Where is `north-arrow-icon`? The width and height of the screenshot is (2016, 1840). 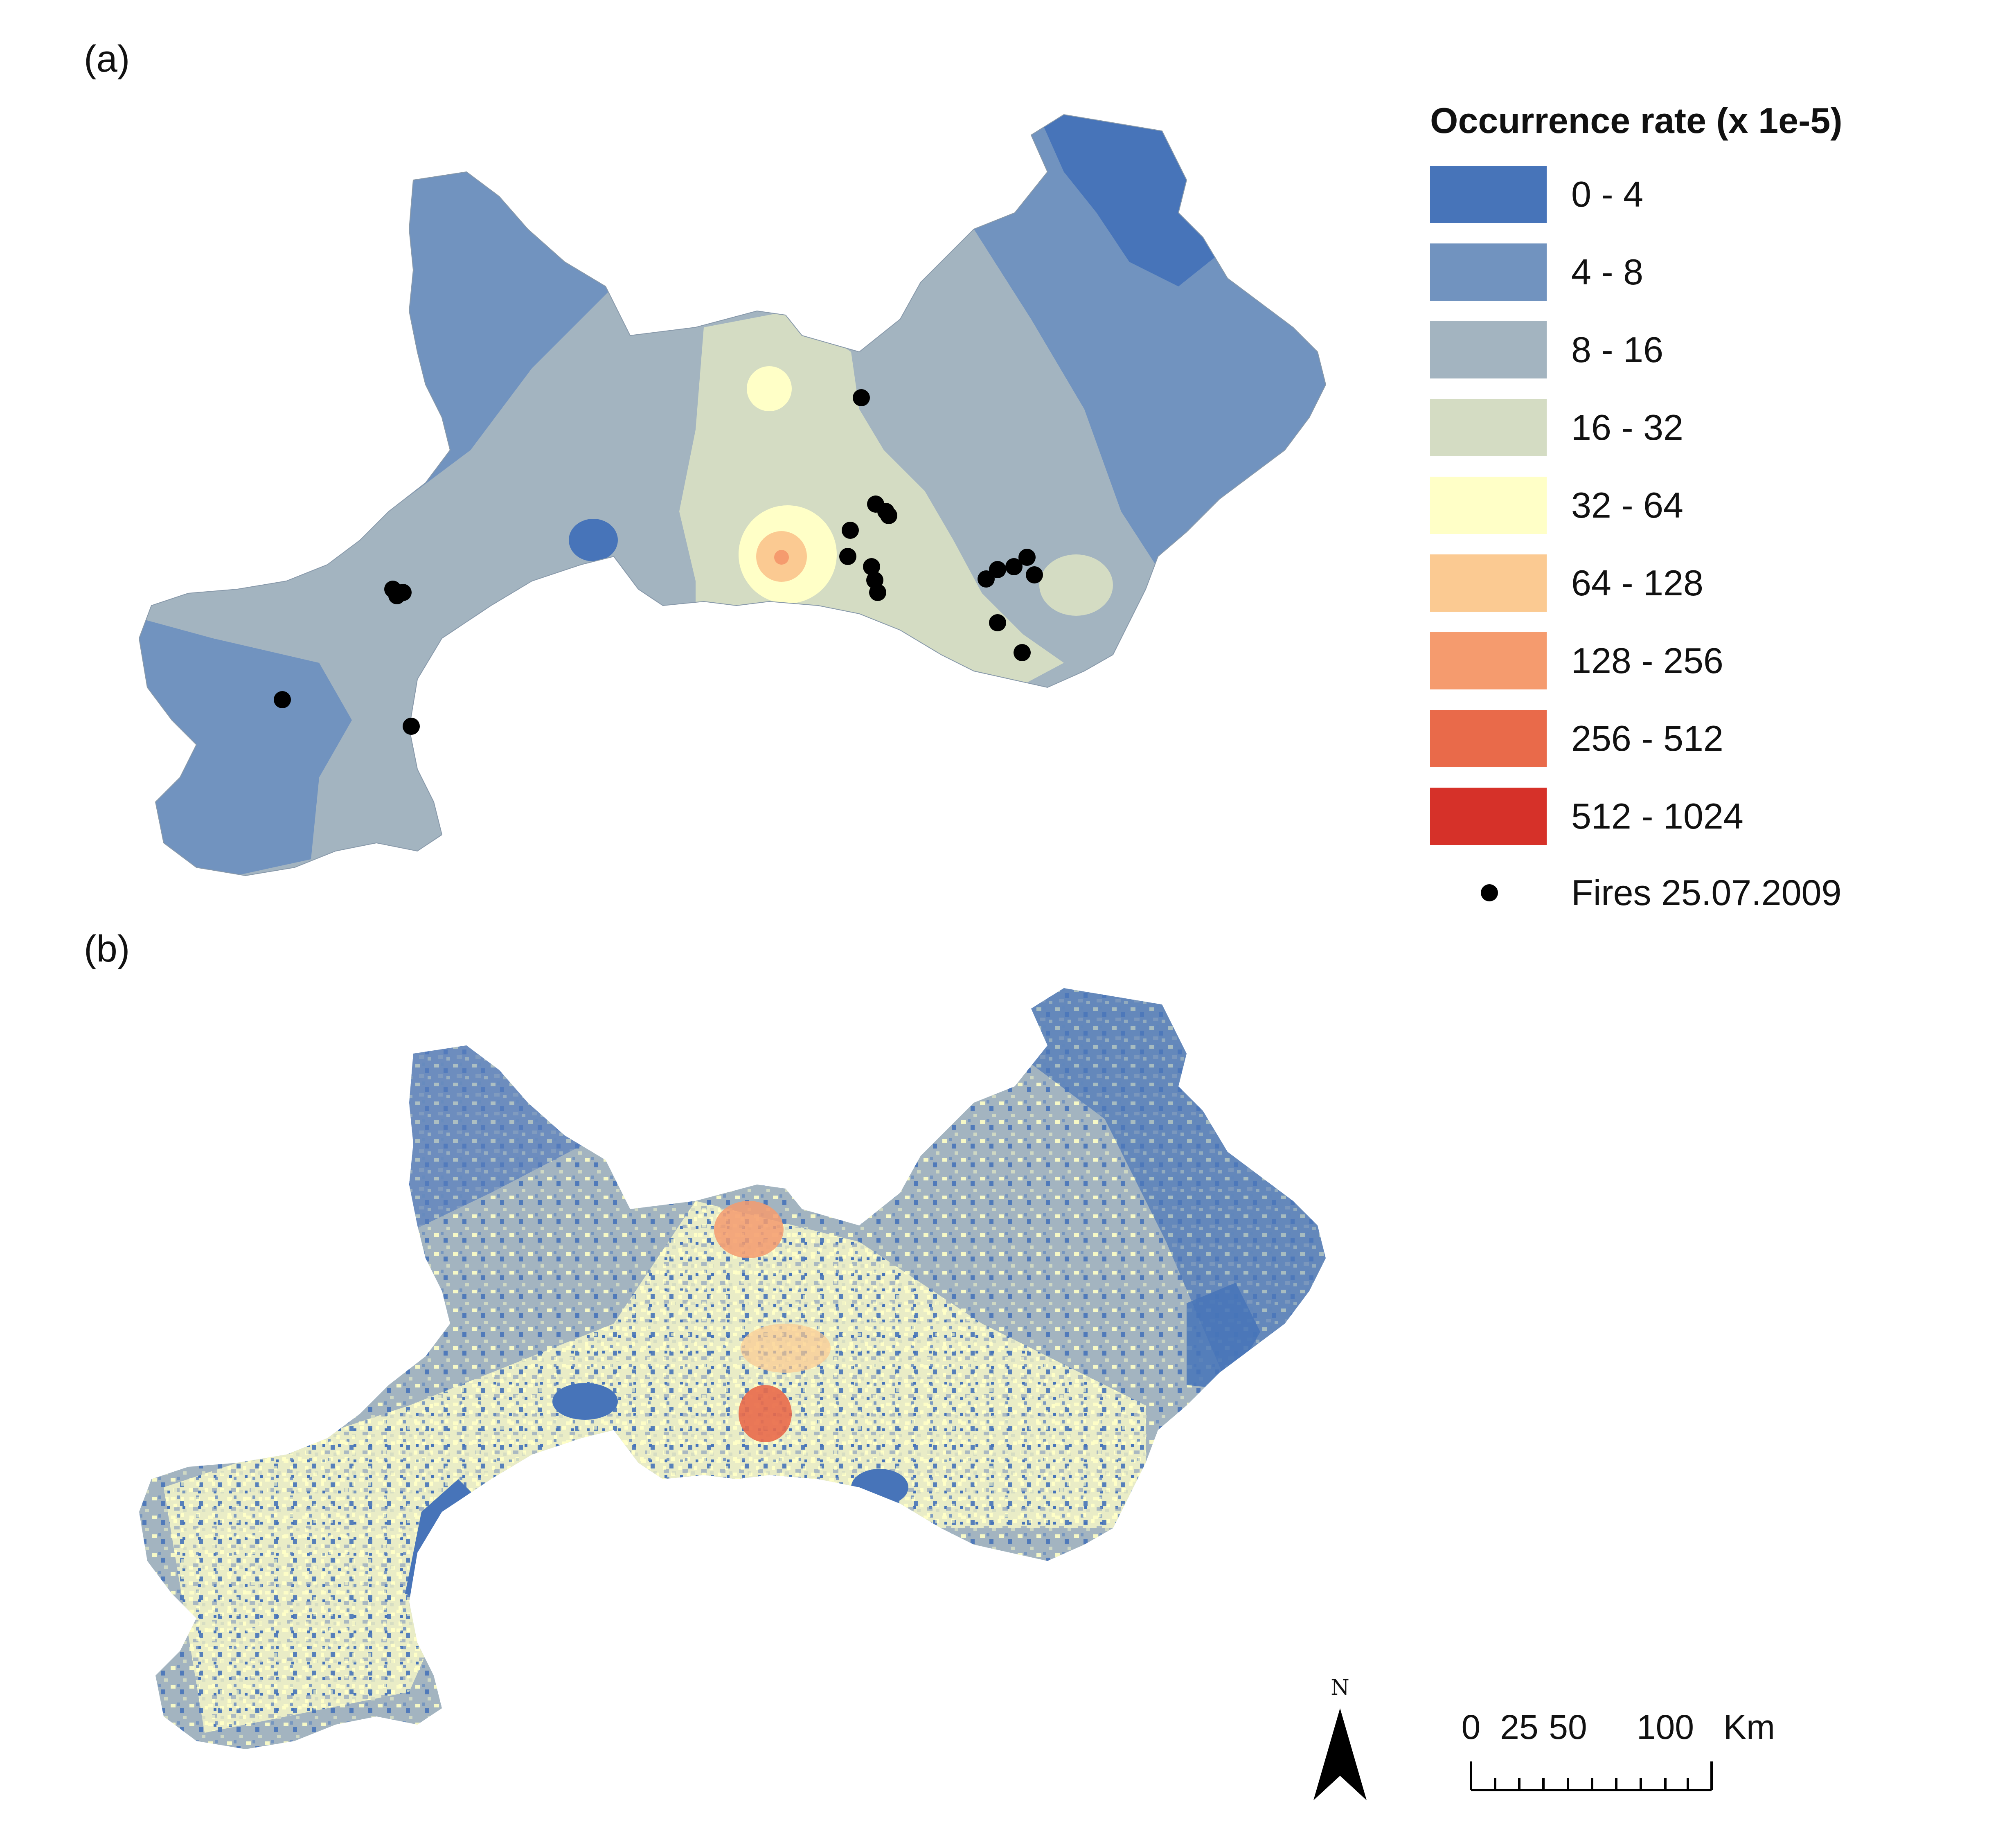 north-arrow-icon is located at coordinates (1340, 1754).